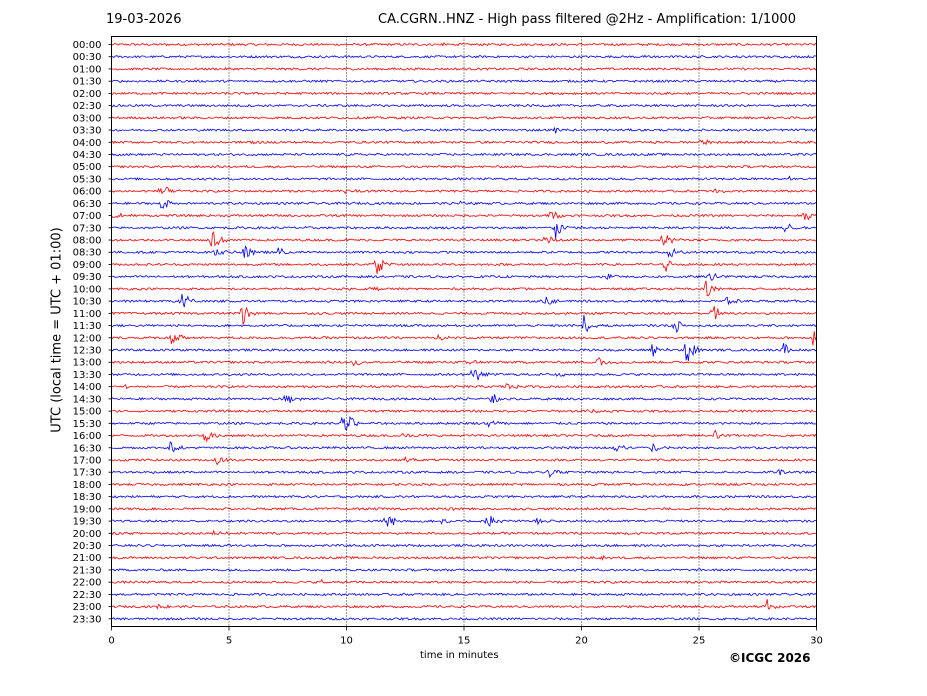 Image resolution: width=927 pixels, height=696 pixels. I want to click on y-tick-label: 04:30, so click(87, 155).